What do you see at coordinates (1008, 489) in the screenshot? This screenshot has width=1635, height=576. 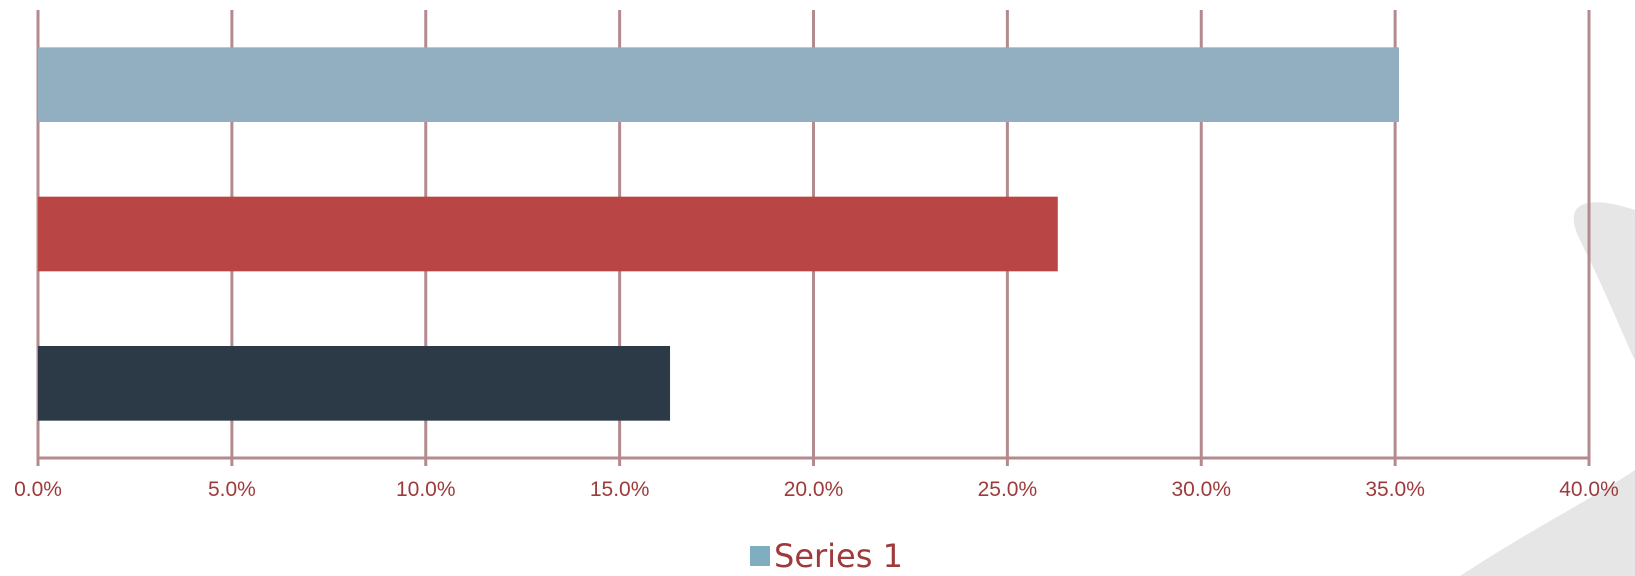 I see `x-tick-label: 25.0%` at bounding box center [1008, 489].